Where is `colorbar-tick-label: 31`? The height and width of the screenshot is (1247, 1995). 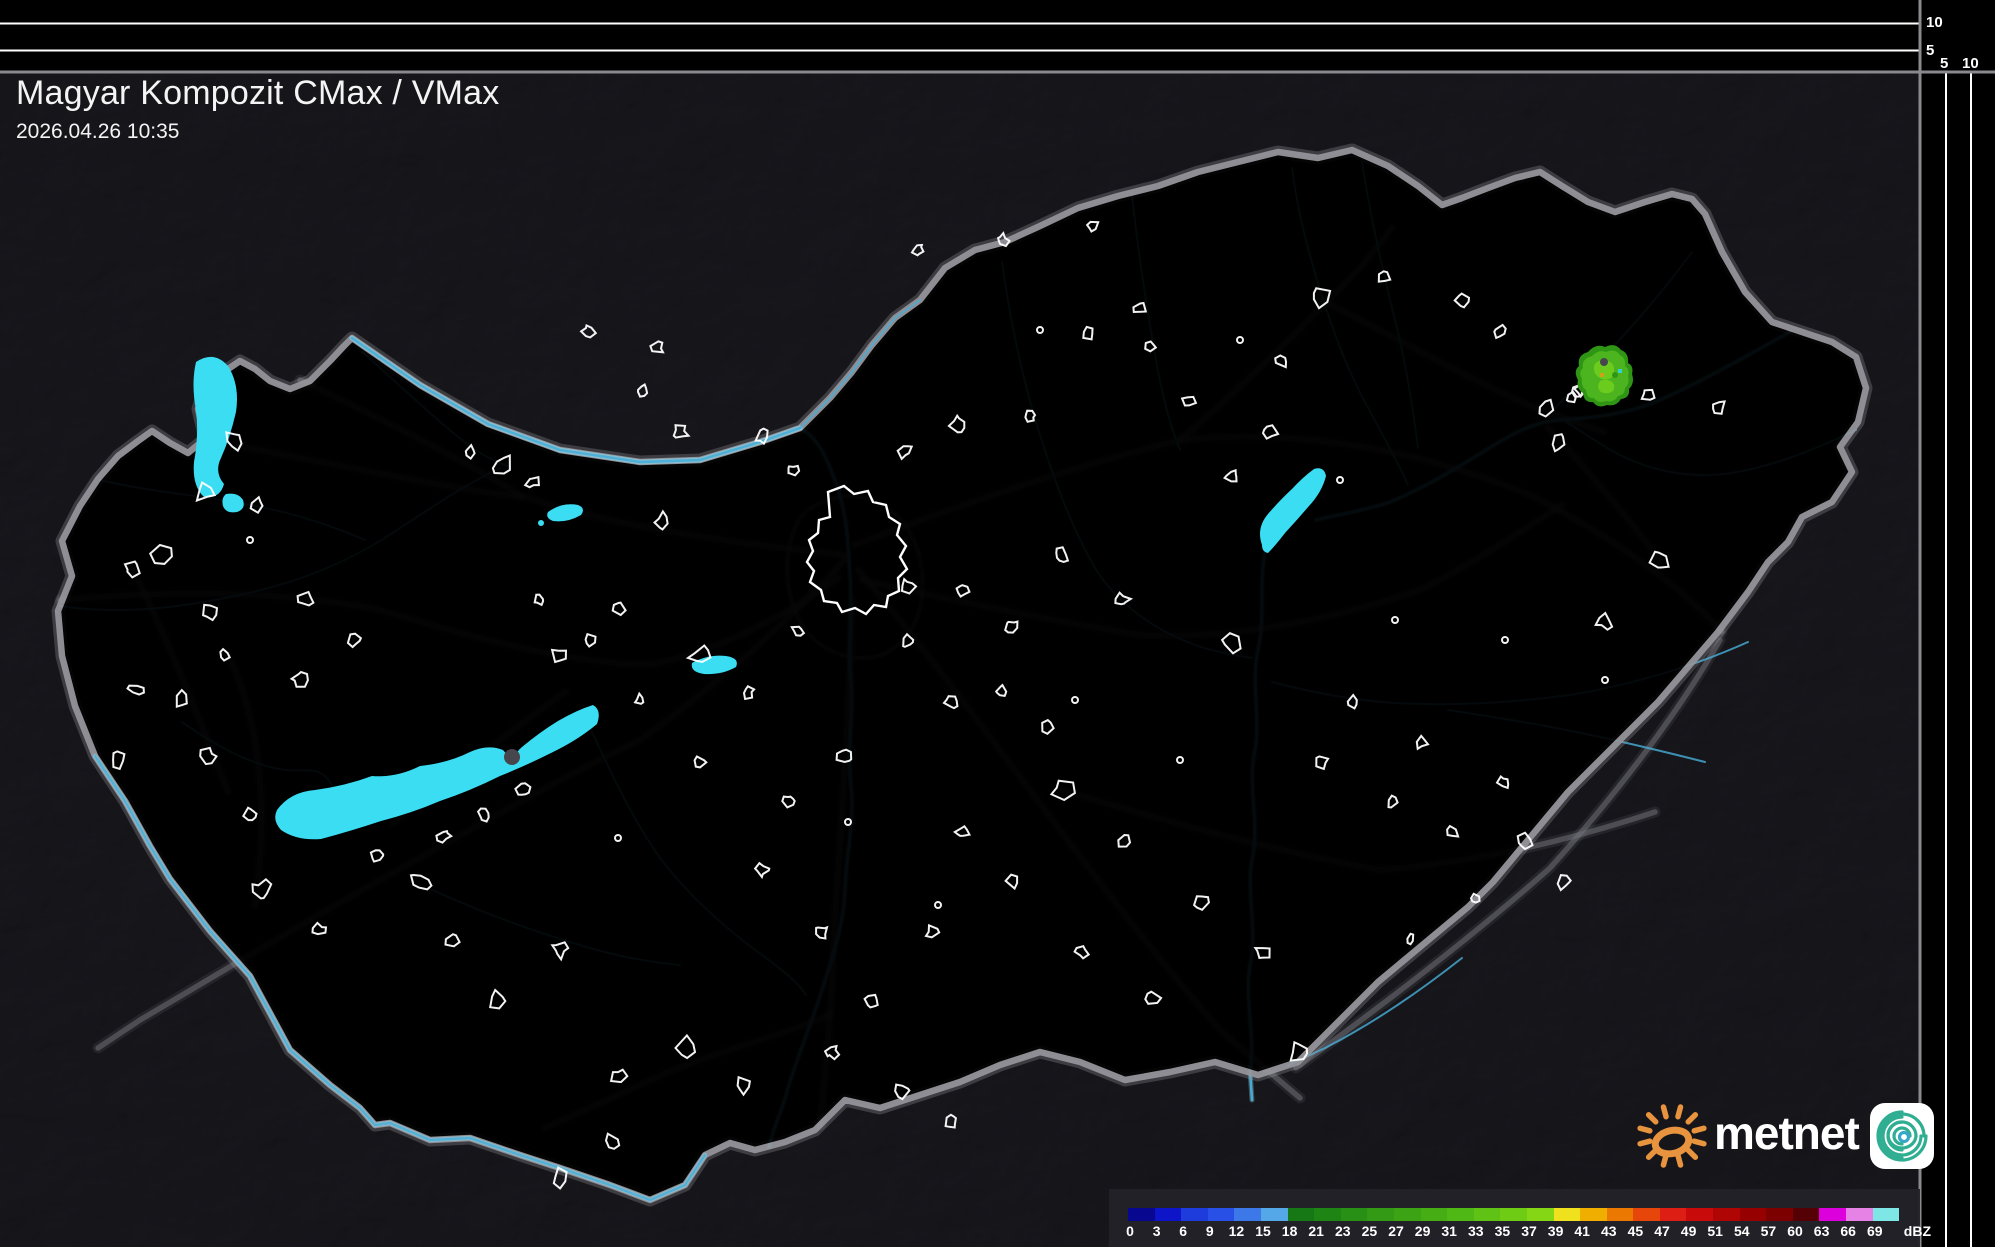
colorbar-tick-label: 31 is located at coordinates (1449, 1231).